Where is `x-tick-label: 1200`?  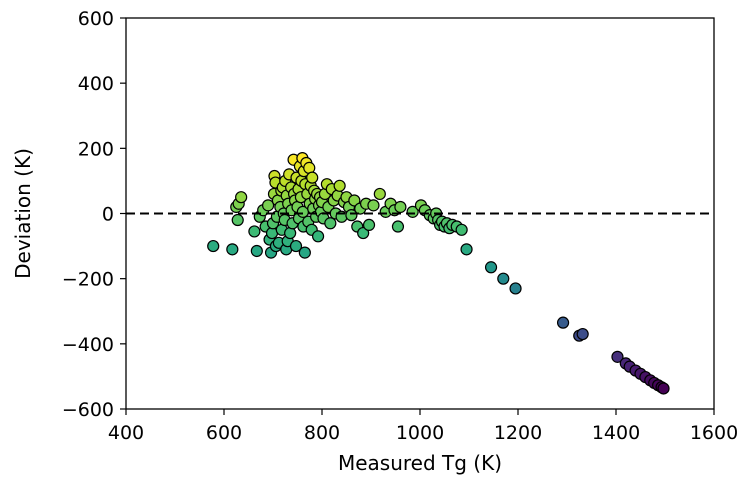 x-tick-label: 1200 is located at coordinates (518, 433).